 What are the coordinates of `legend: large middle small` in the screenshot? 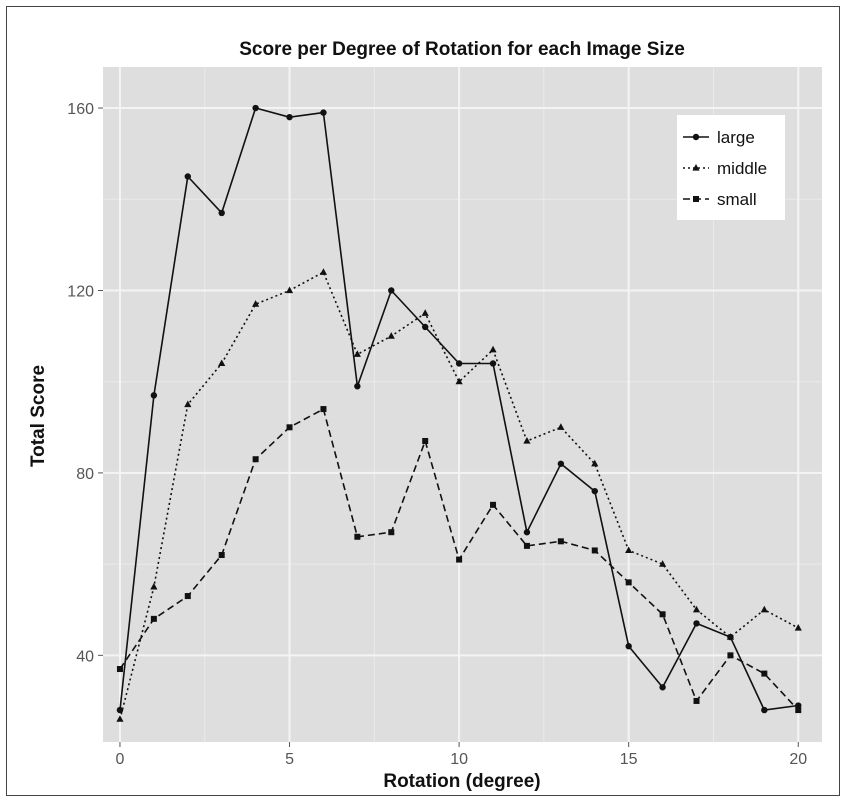 It's located at (731, 167).